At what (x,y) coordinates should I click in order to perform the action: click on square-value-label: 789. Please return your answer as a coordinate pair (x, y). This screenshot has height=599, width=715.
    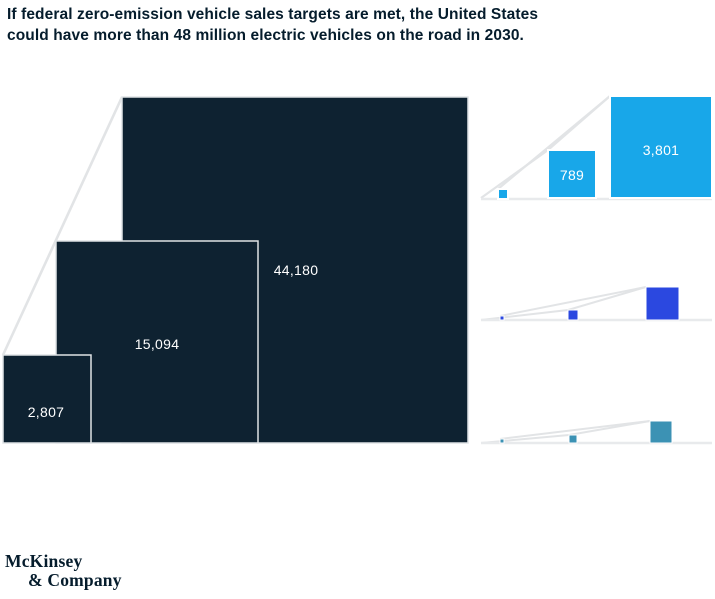
    Looking at the image, I should click on (572, 175).